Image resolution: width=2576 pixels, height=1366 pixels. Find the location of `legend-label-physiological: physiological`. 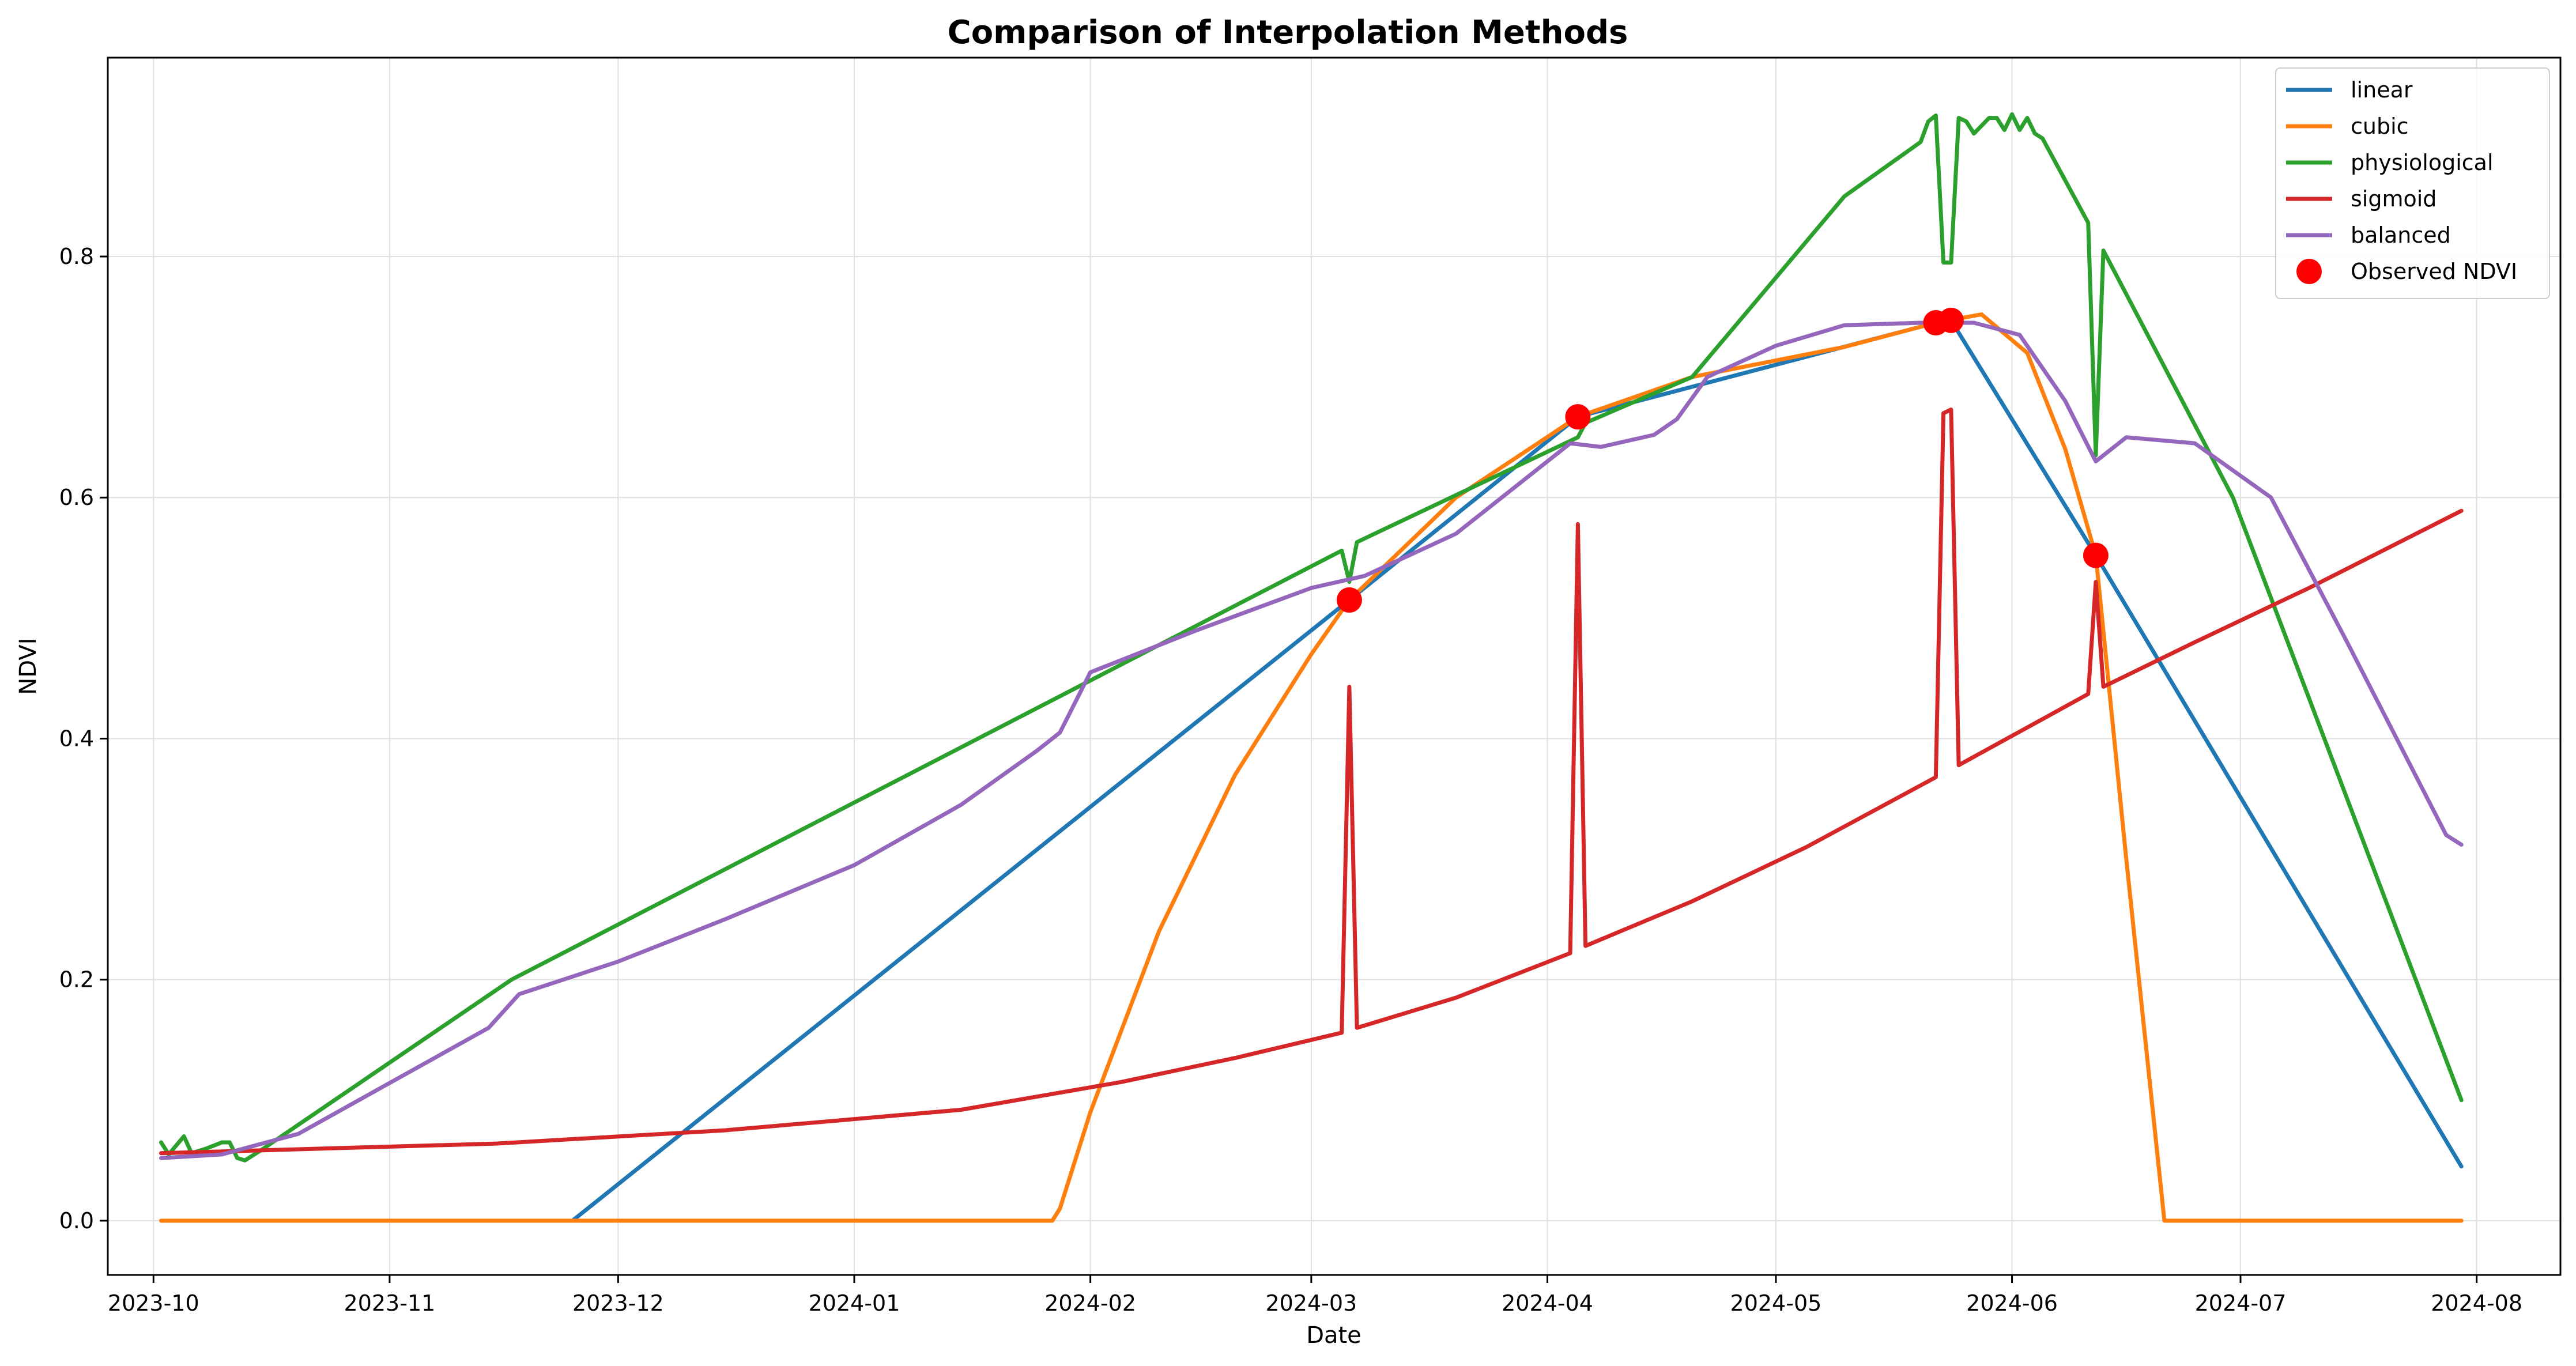

legend-label-physiological: physiological is located at coordinates (2422, 162).